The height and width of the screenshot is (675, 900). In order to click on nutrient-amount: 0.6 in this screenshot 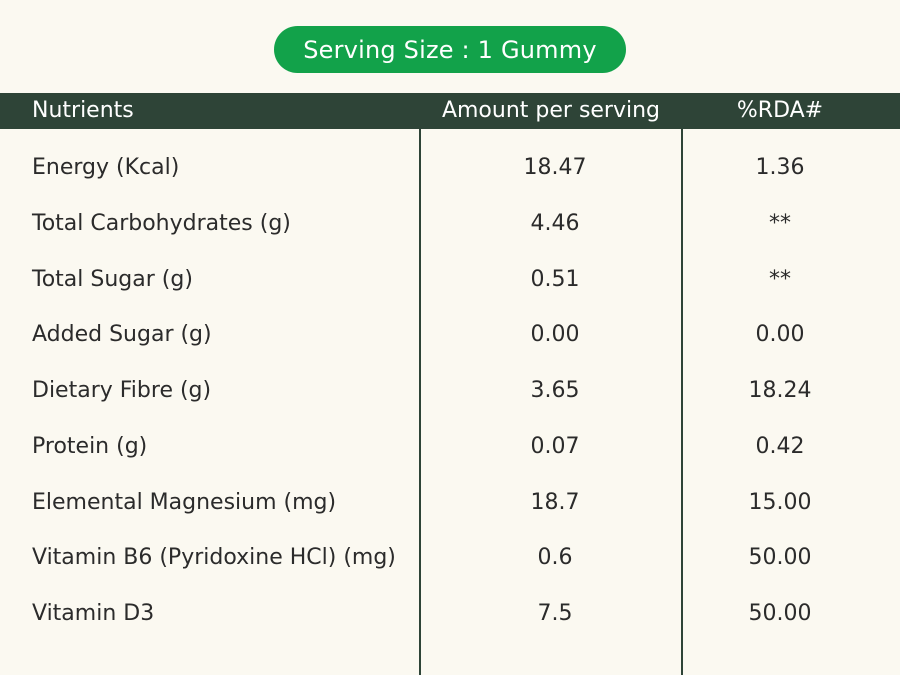, I will do `click(555, 558)`.